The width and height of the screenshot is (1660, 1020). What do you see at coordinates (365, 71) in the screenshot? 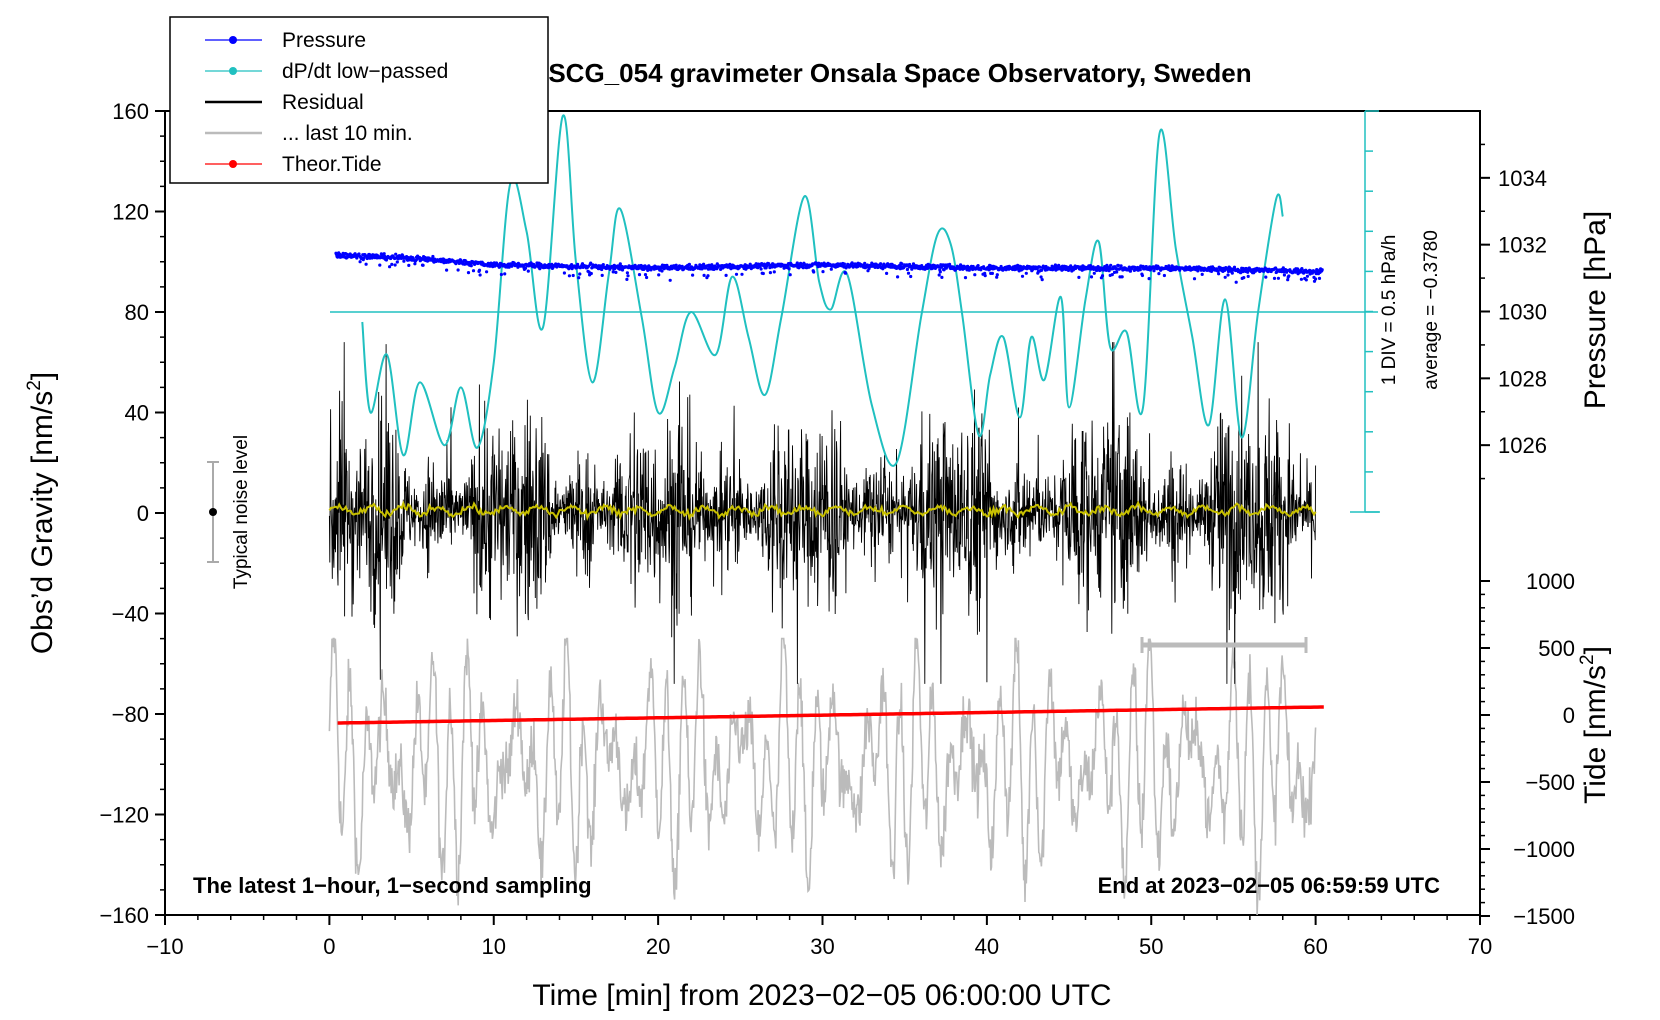
I see `legend-label: dP/dt low−passed` at bounding box center [365, 71].